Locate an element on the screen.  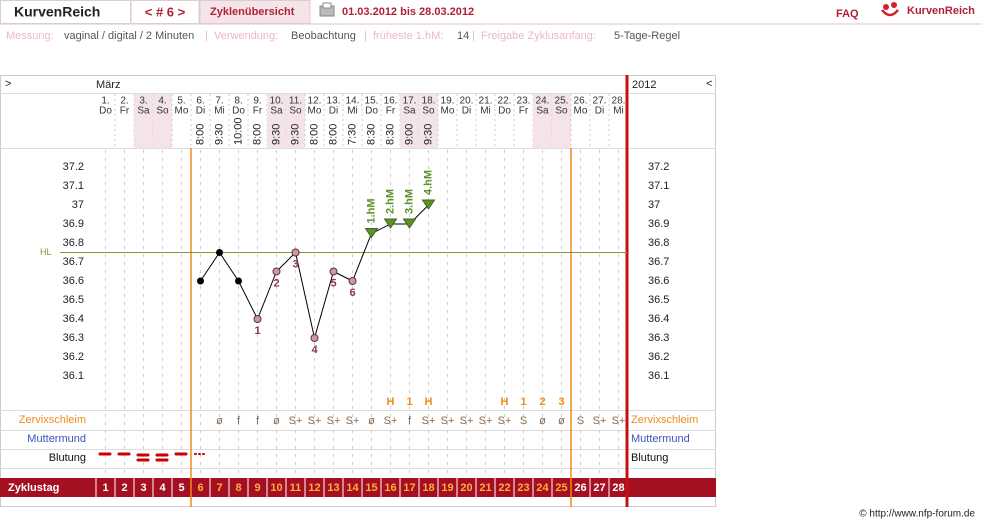
cycle-day: 20 is located at coordinates (466, 488).